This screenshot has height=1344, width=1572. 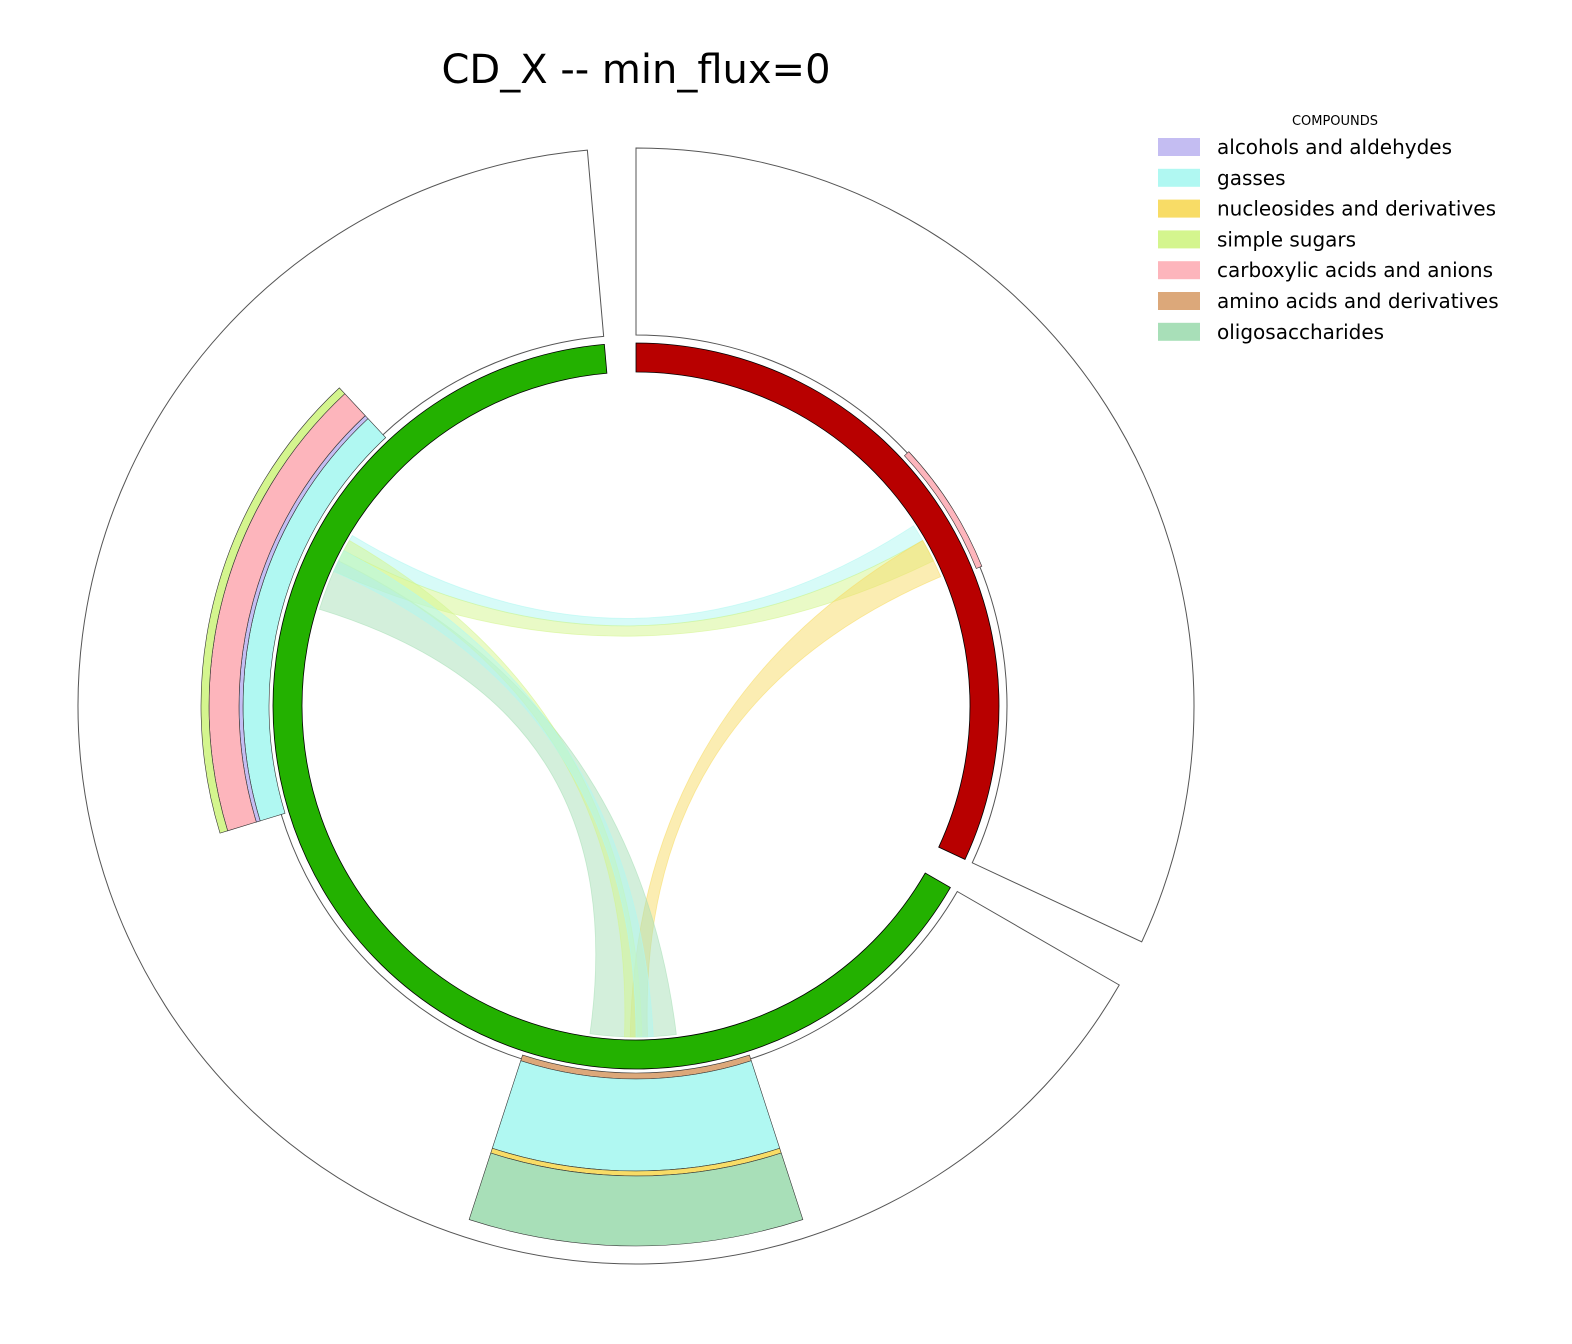 What do you see at coordinates (1251, 178) in the screenshot?
I see `legend-label: gasses` at bounding box center [1251, 178].